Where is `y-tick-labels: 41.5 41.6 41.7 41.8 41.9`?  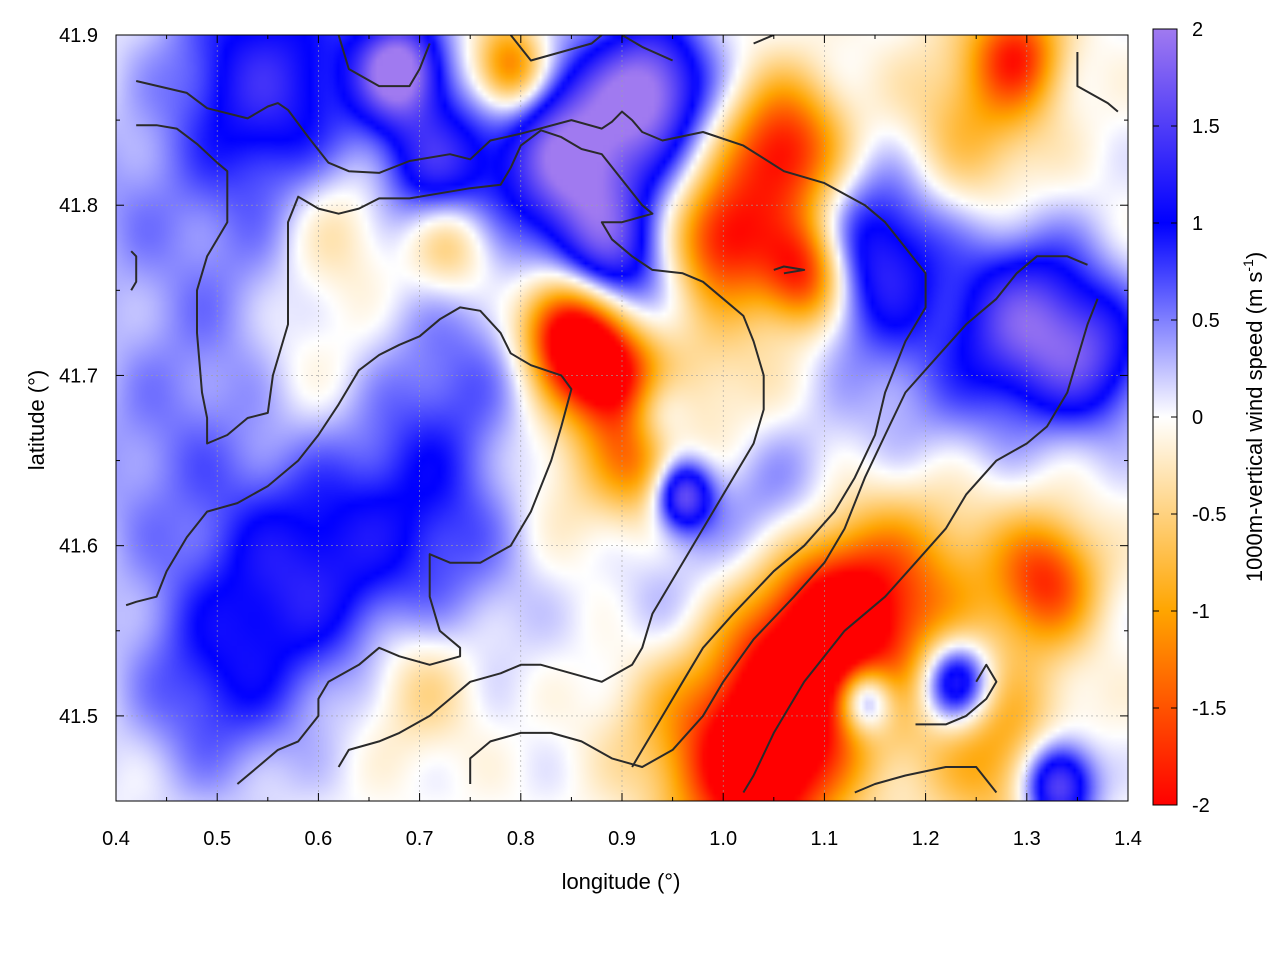 y-tick-labels: 41.5 41.6 41.7 41.8 41.9 is located at coordinates (78, 376).